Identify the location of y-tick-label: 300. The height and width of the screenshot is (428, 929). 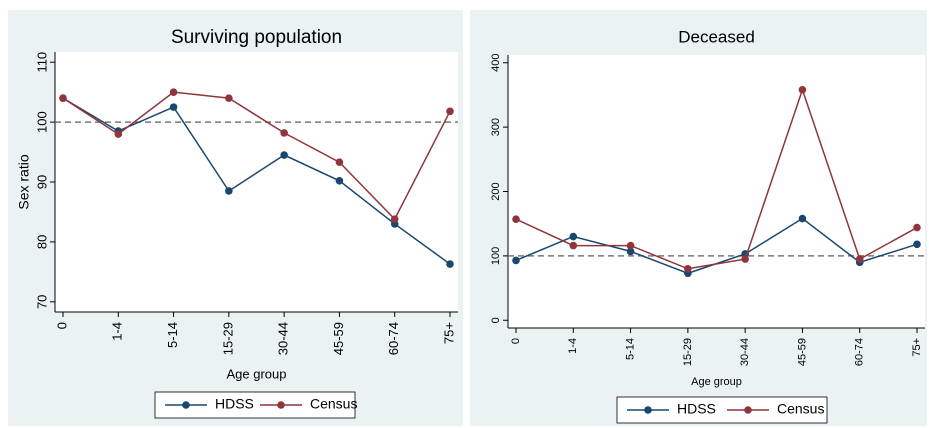
(496, 127).